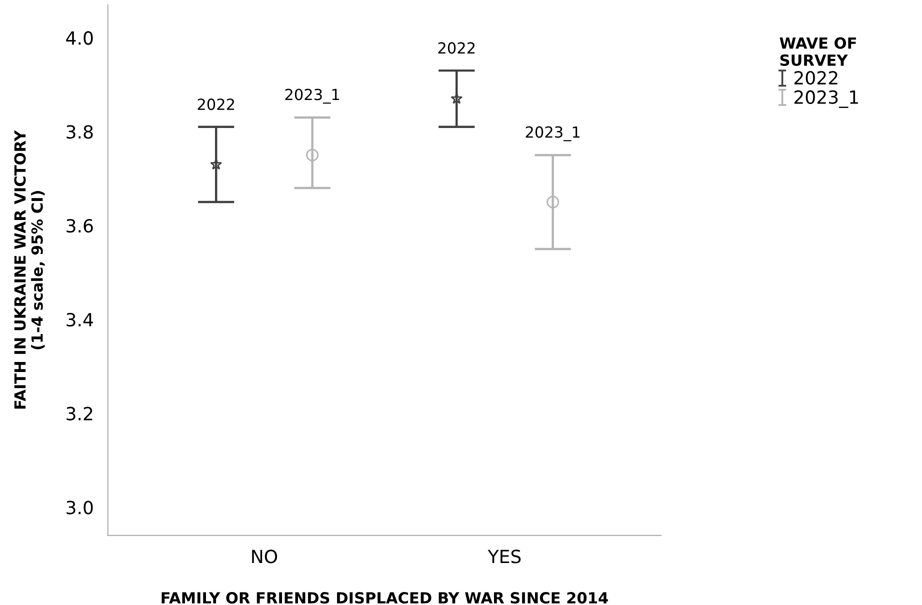  What do you see at coordinates (265, 557) in the screenshot?
I see `x-tick-label: NO` at bounding box center [265, 557].